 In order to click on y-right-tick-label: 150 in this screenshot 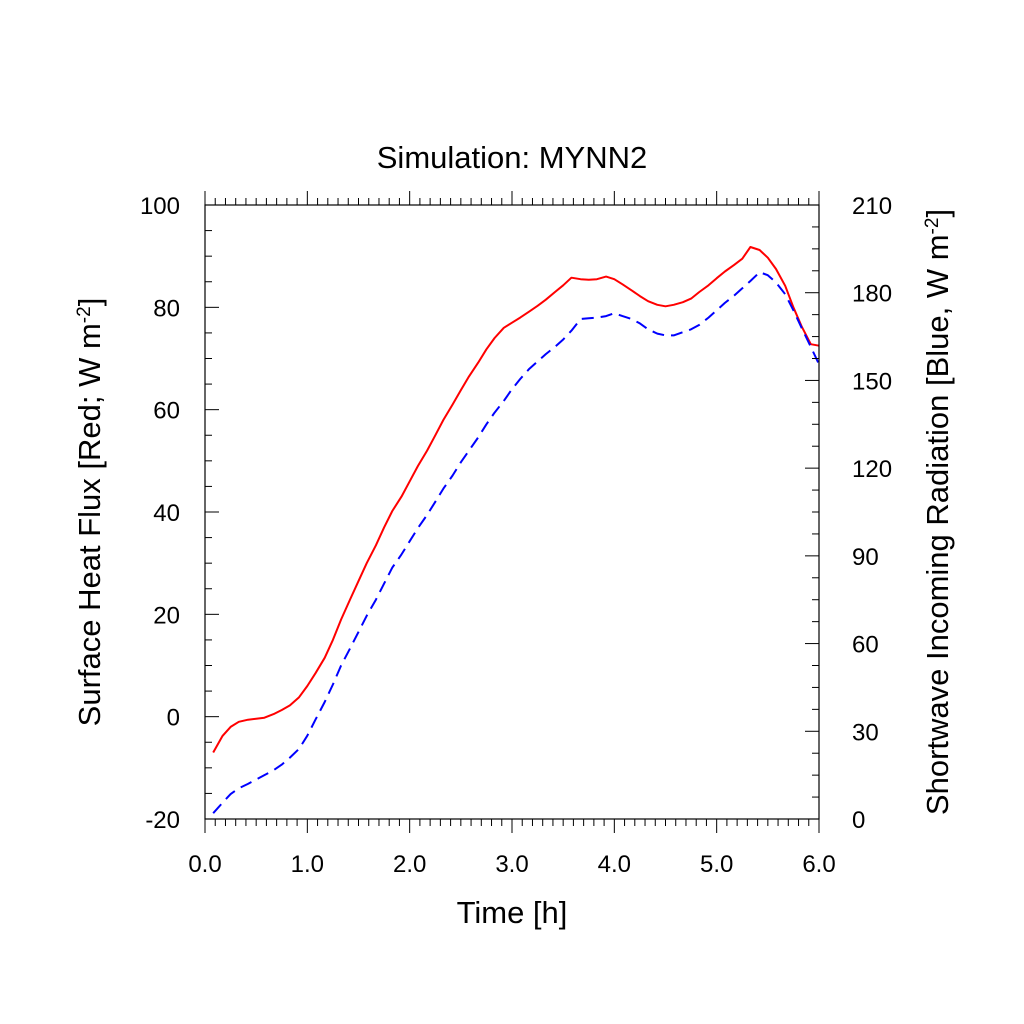, I will do `click(872, 381)`.